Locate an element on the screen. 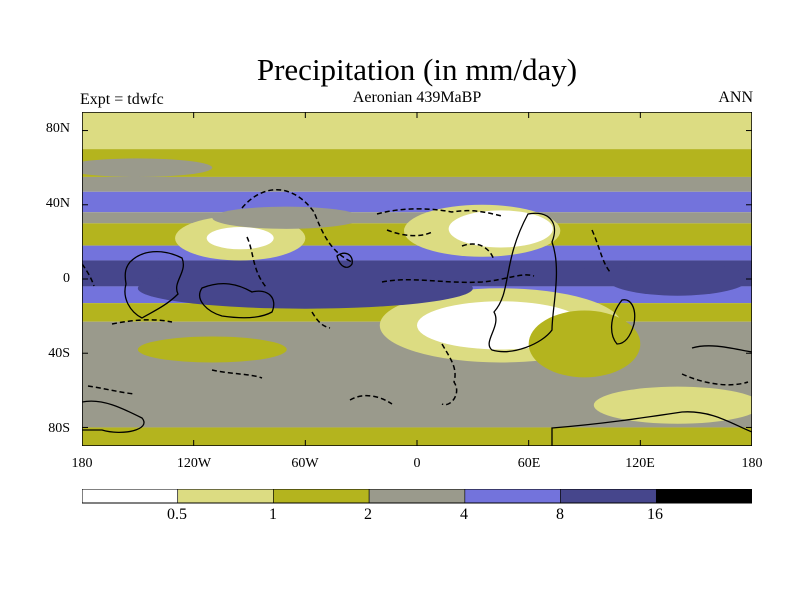 The image size is (800, 600). colorbar is located at coordinates (417, 496).